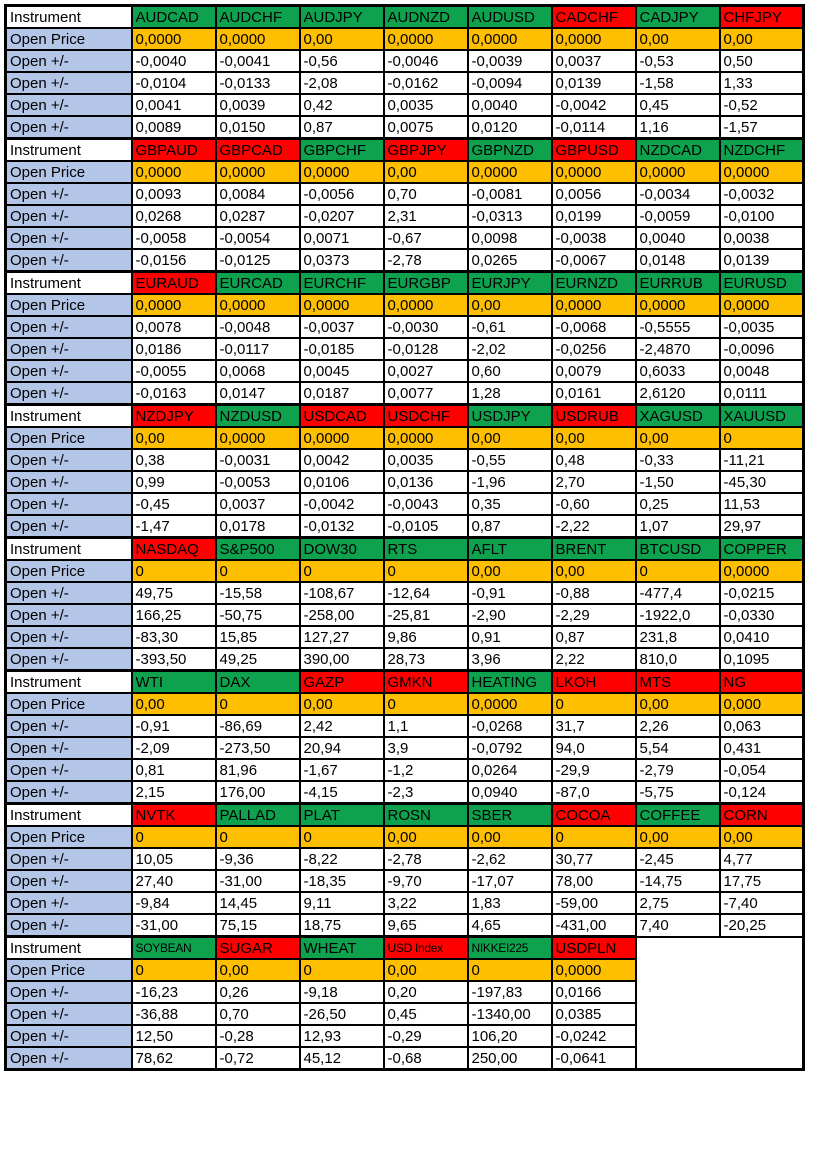  Describe the element at coordinates (677, 260) in the screenshot. I see `change-value-cell: 0,0148` at that location.